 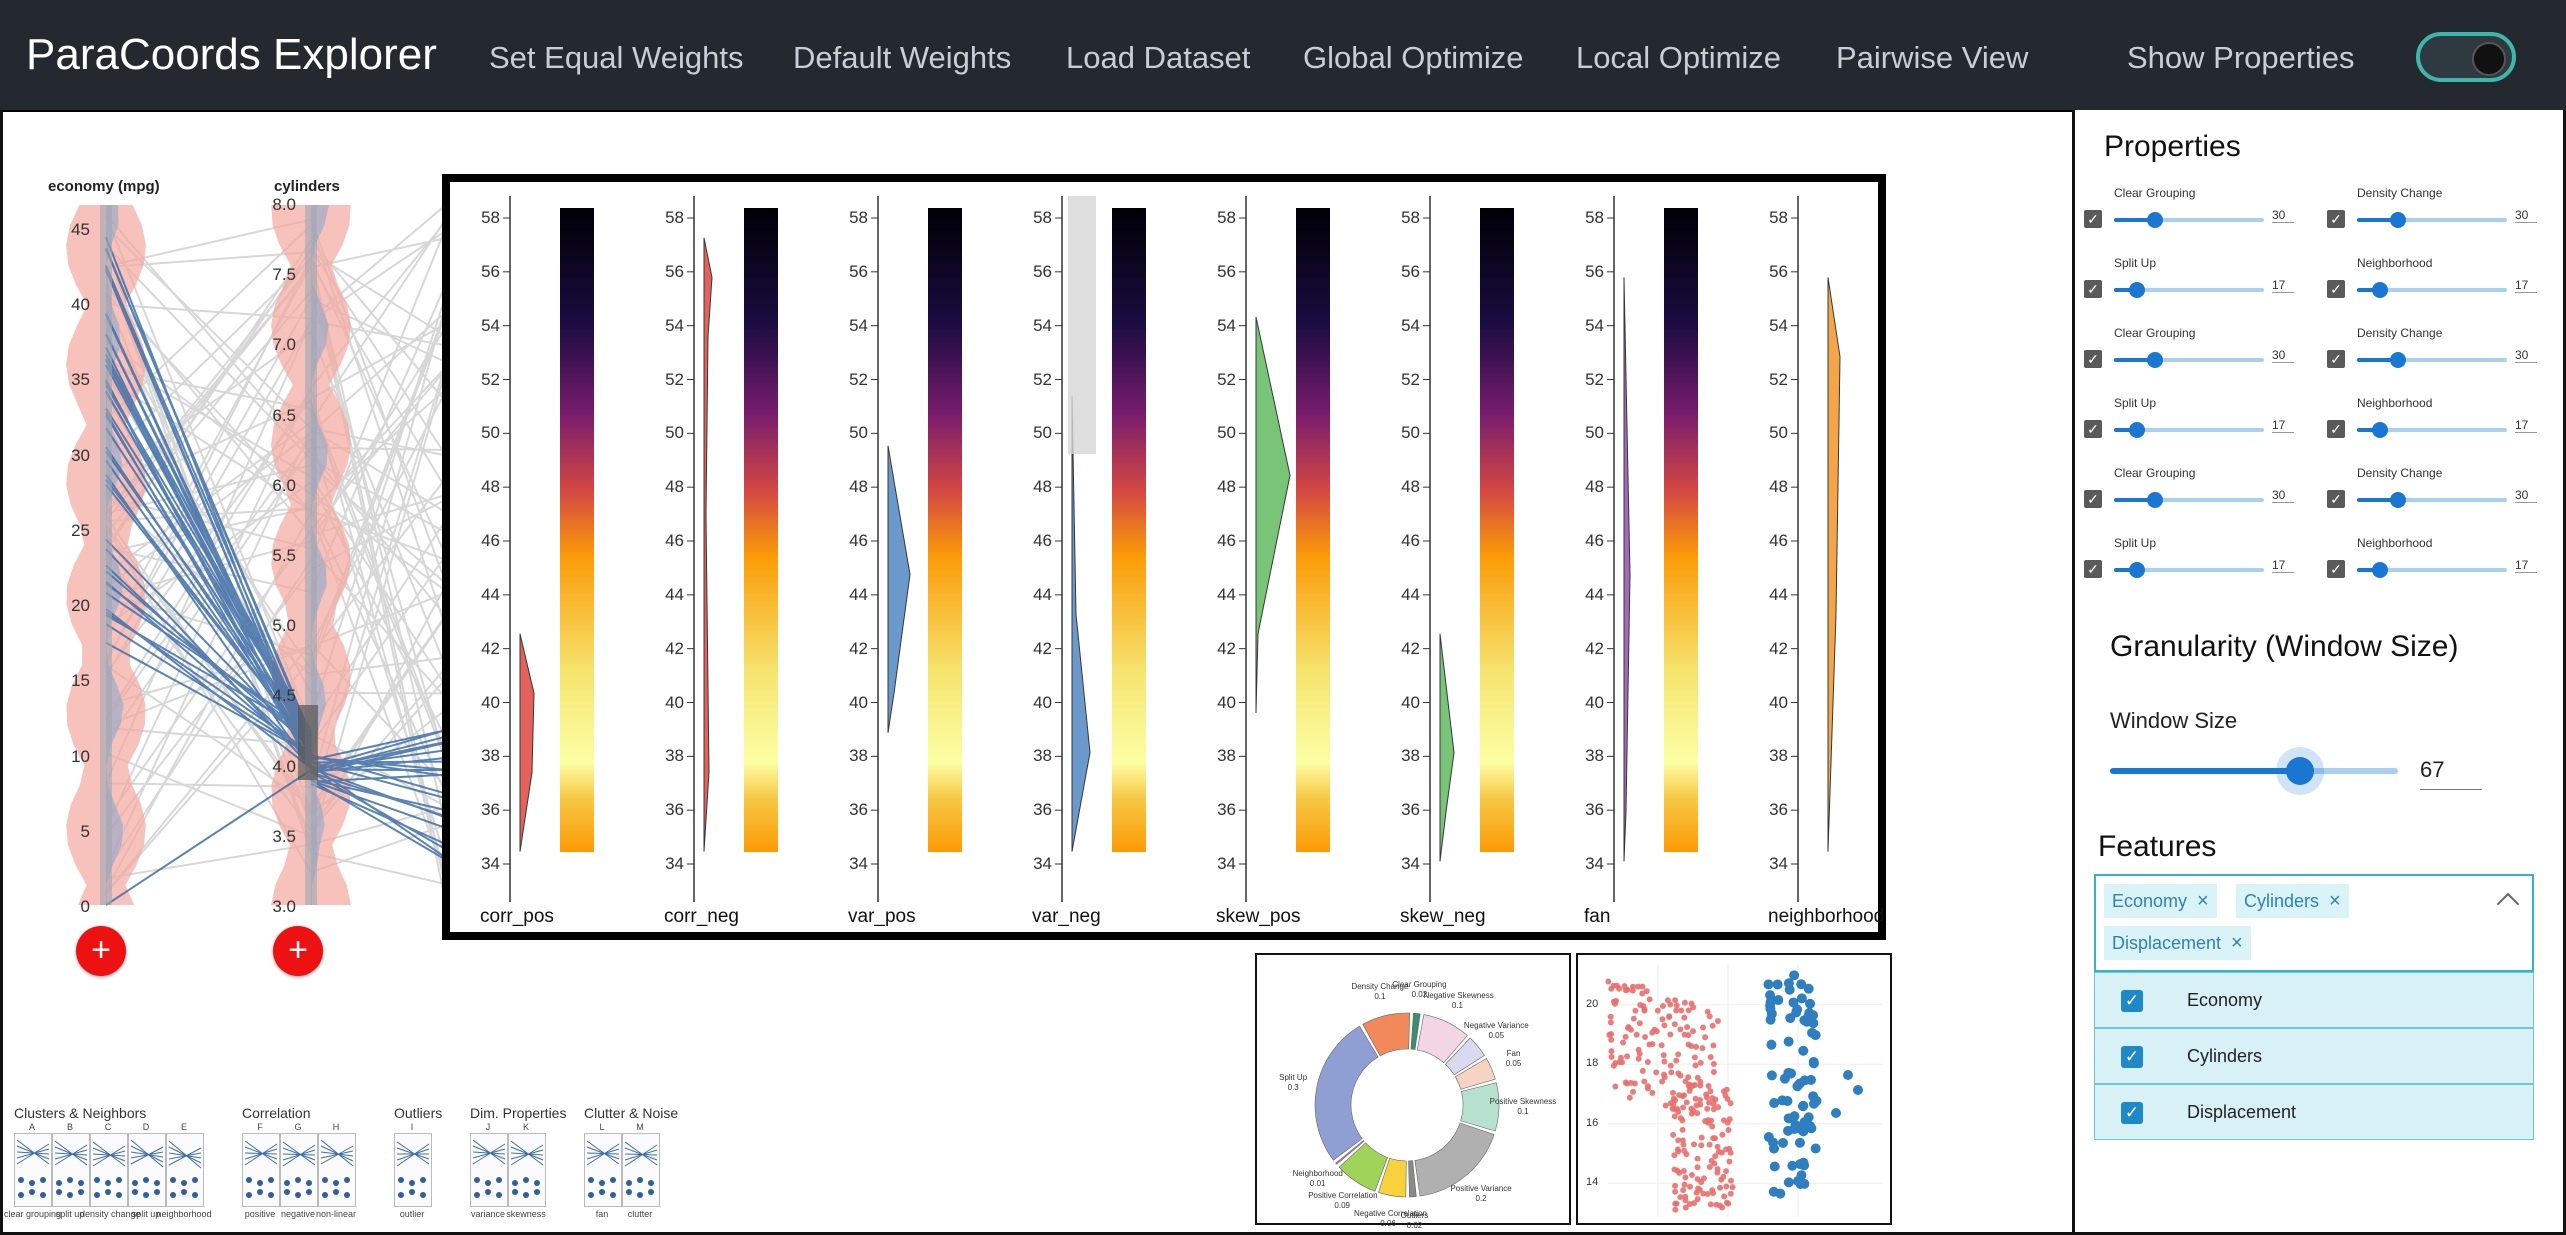 I want to click on donut-slice, so click(x=1412, y=1179).